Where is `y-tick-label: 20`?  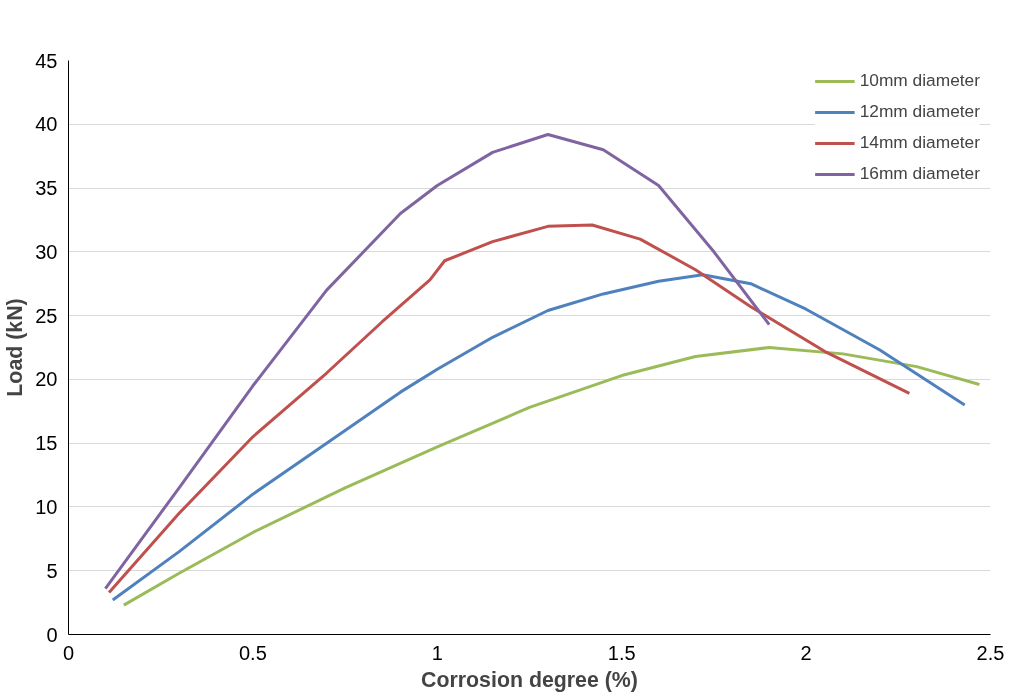 y-tick-label: 20 is located at coordinates (46, 379).